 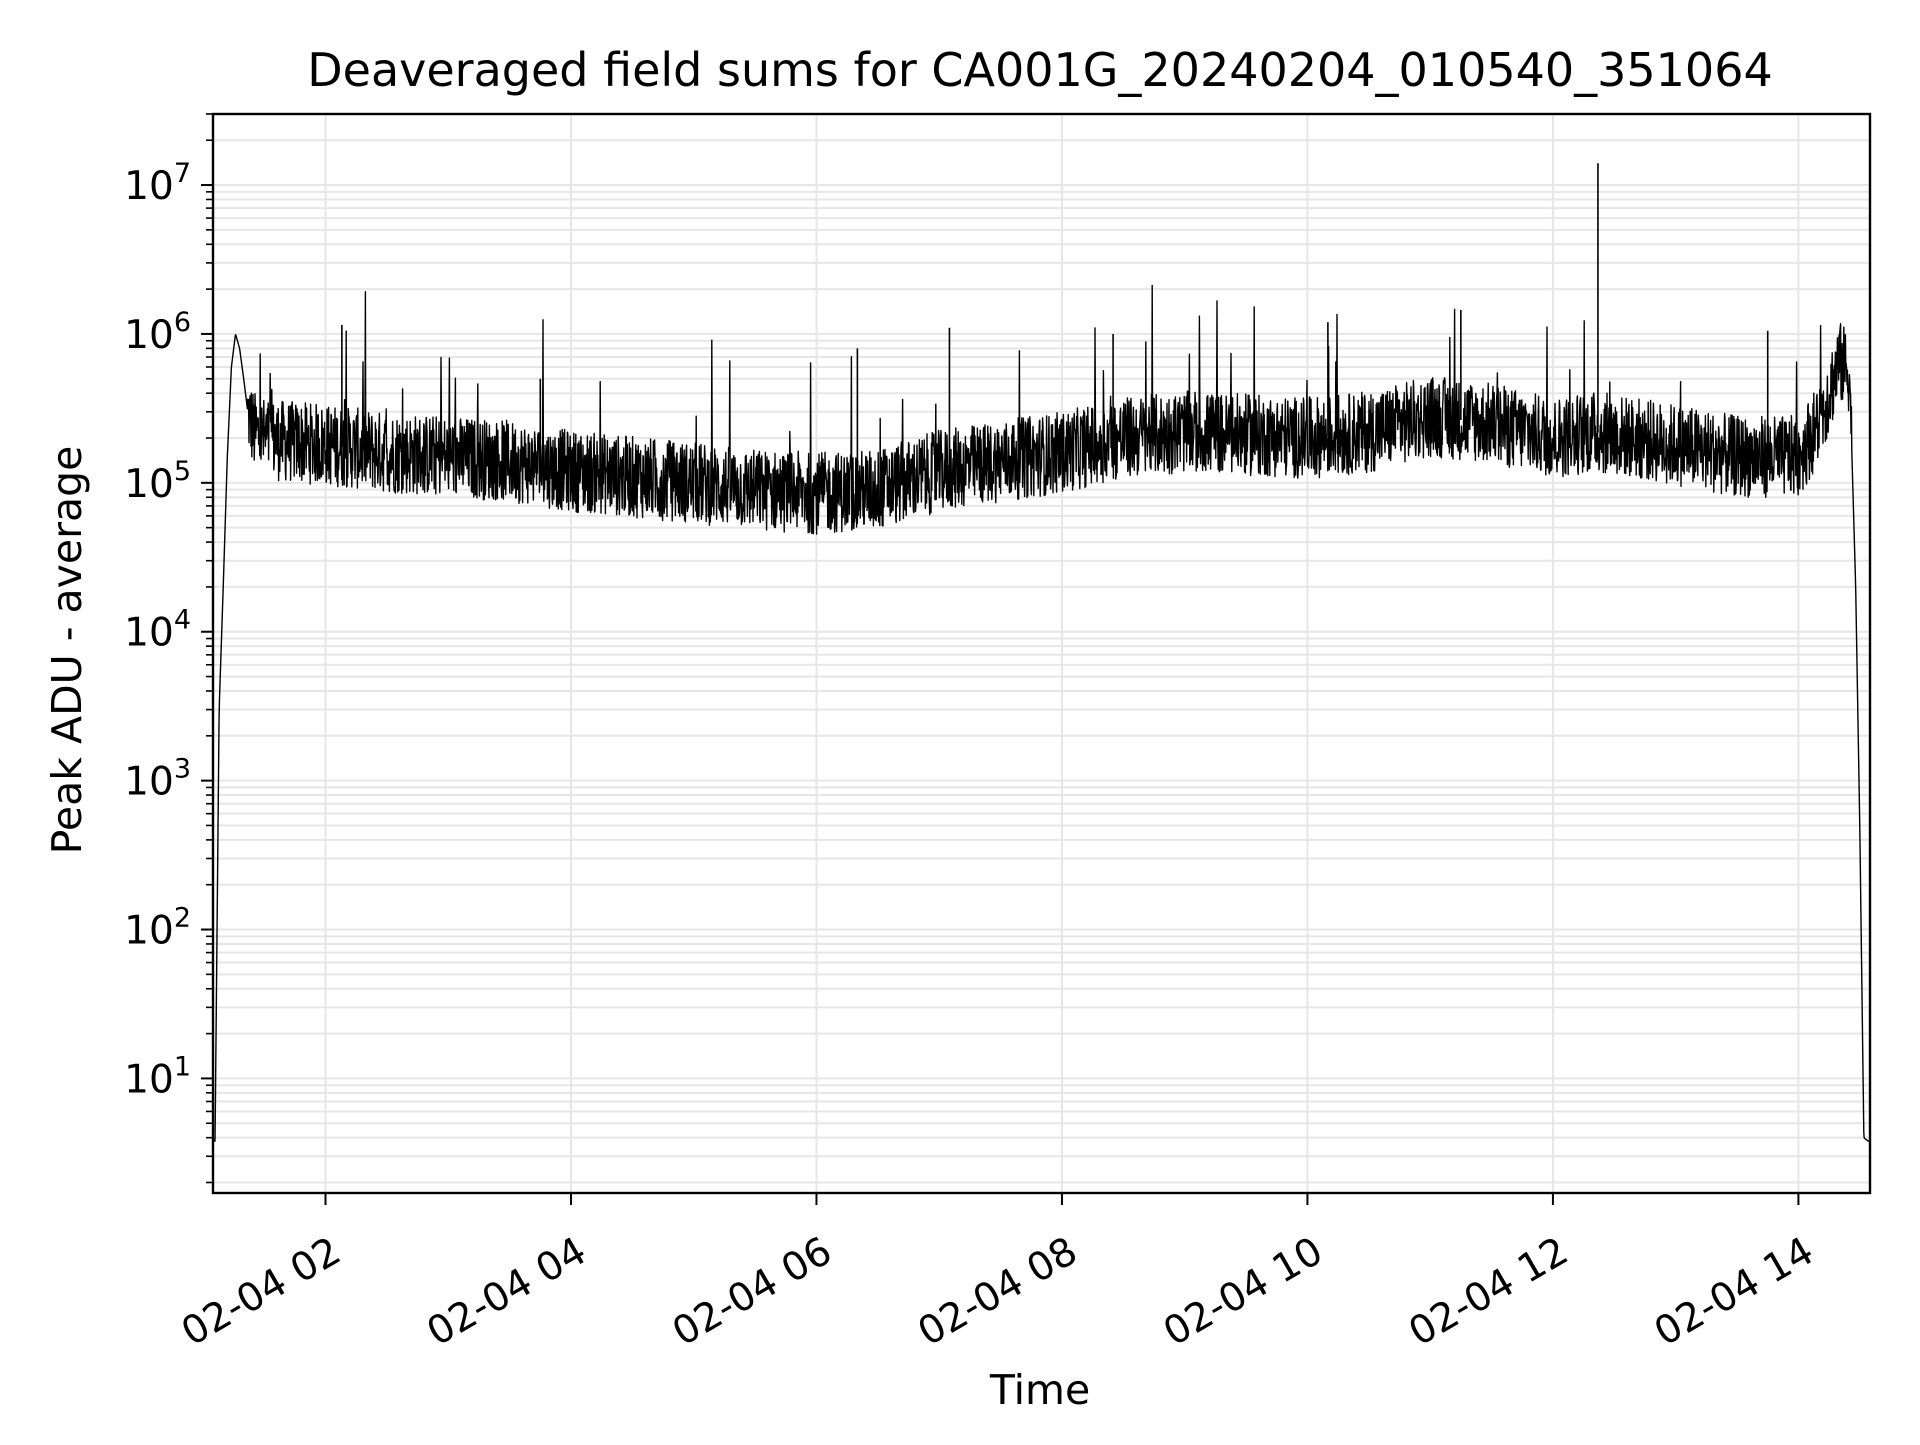 What do you see at coordinates (157, 779) in the screenshot?
I see `y-tick-label: 10³` at bounding box center [157, 779].